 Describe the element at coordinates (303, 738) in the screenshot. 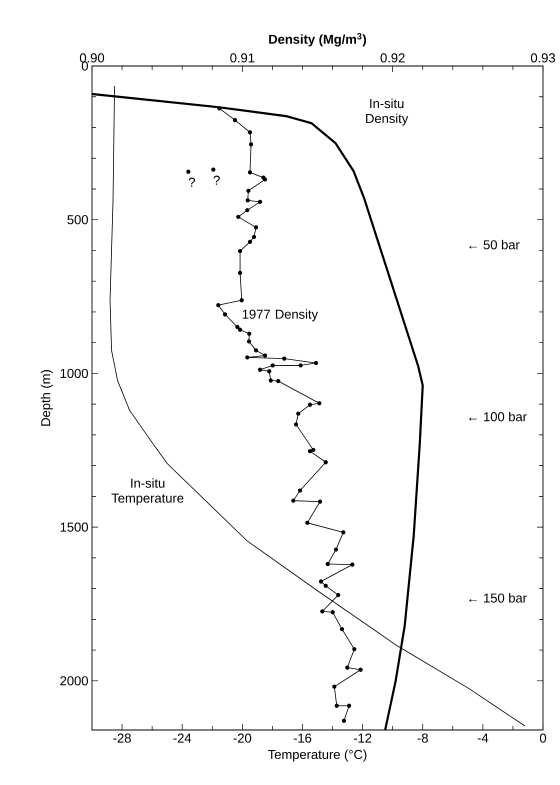

I see `x-tick-label: -16` at that location.